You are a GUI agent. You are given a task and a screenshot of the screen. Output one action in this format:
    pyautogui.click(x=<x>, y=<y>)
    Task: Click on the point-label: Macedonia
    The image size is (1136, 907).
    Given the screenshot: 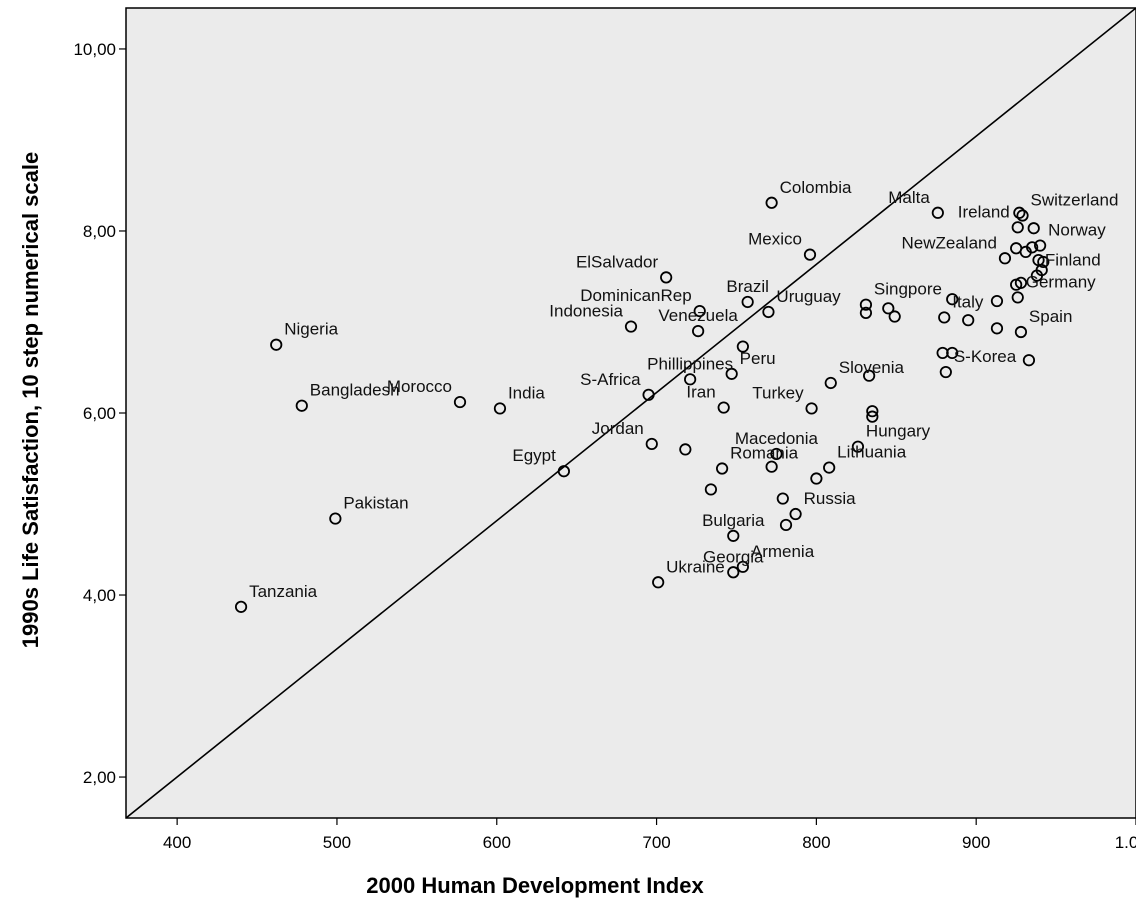 What is the action you would take?
    pyautogui.click(x=777, y=438)
    